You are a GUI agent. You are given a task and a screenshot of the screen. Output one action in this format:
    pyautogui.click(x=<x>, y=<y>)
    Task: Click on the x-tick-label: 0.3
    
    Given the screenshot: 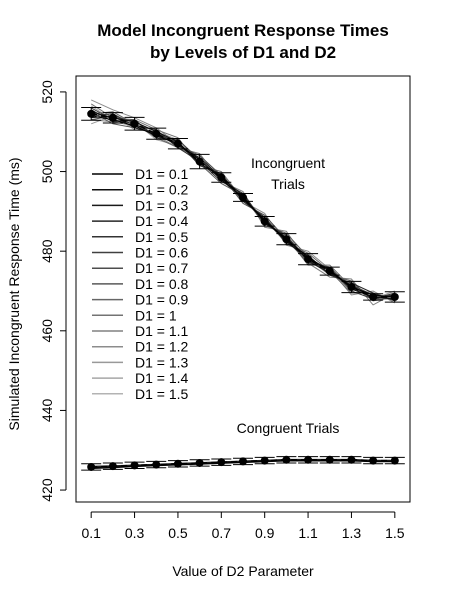 What is the action you would take?
    pyautogui.click(x=135, y=533)
    